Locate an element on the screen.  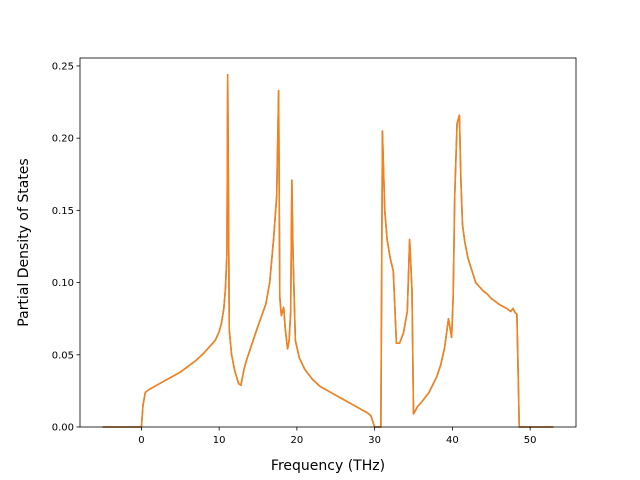
y-tick-label: 0.05 is located at coordinates (63, 355).